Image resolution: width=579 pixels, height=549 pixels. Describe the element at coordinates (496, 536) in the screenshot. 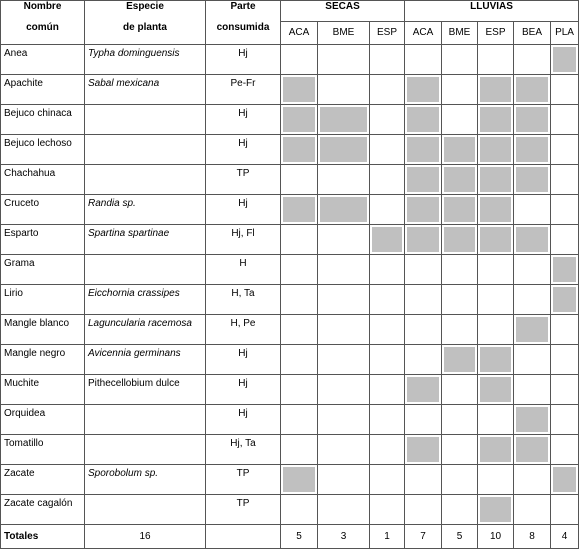

I see `totals-lluvias-esp: 10` at that location.